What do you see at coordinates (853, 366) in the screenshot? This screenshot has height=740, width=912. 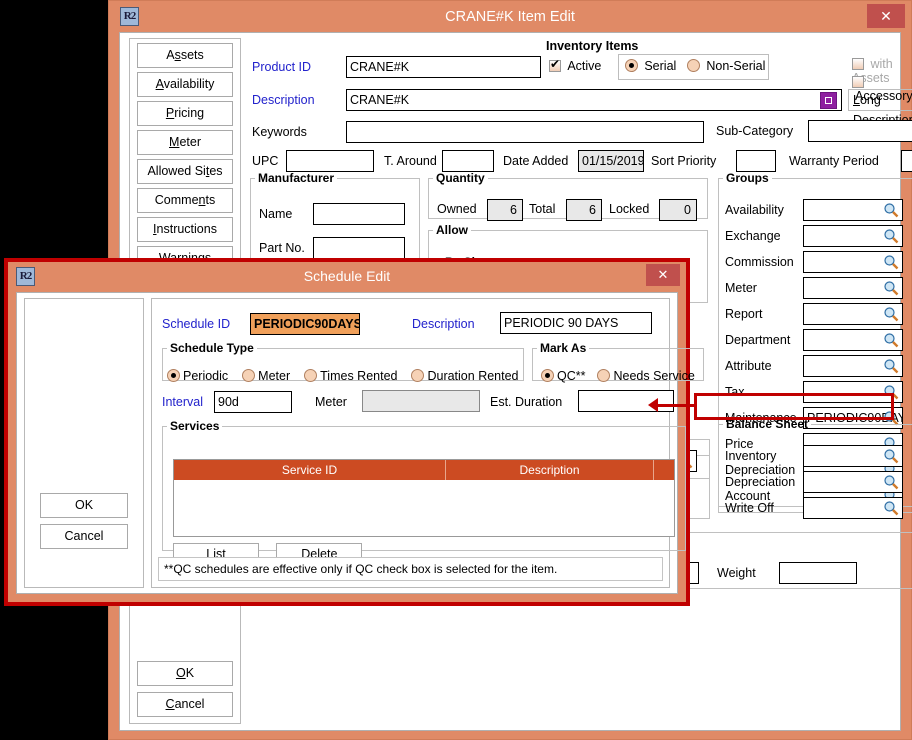 I see `group-input-attribute` at bounding box center [853, 366].